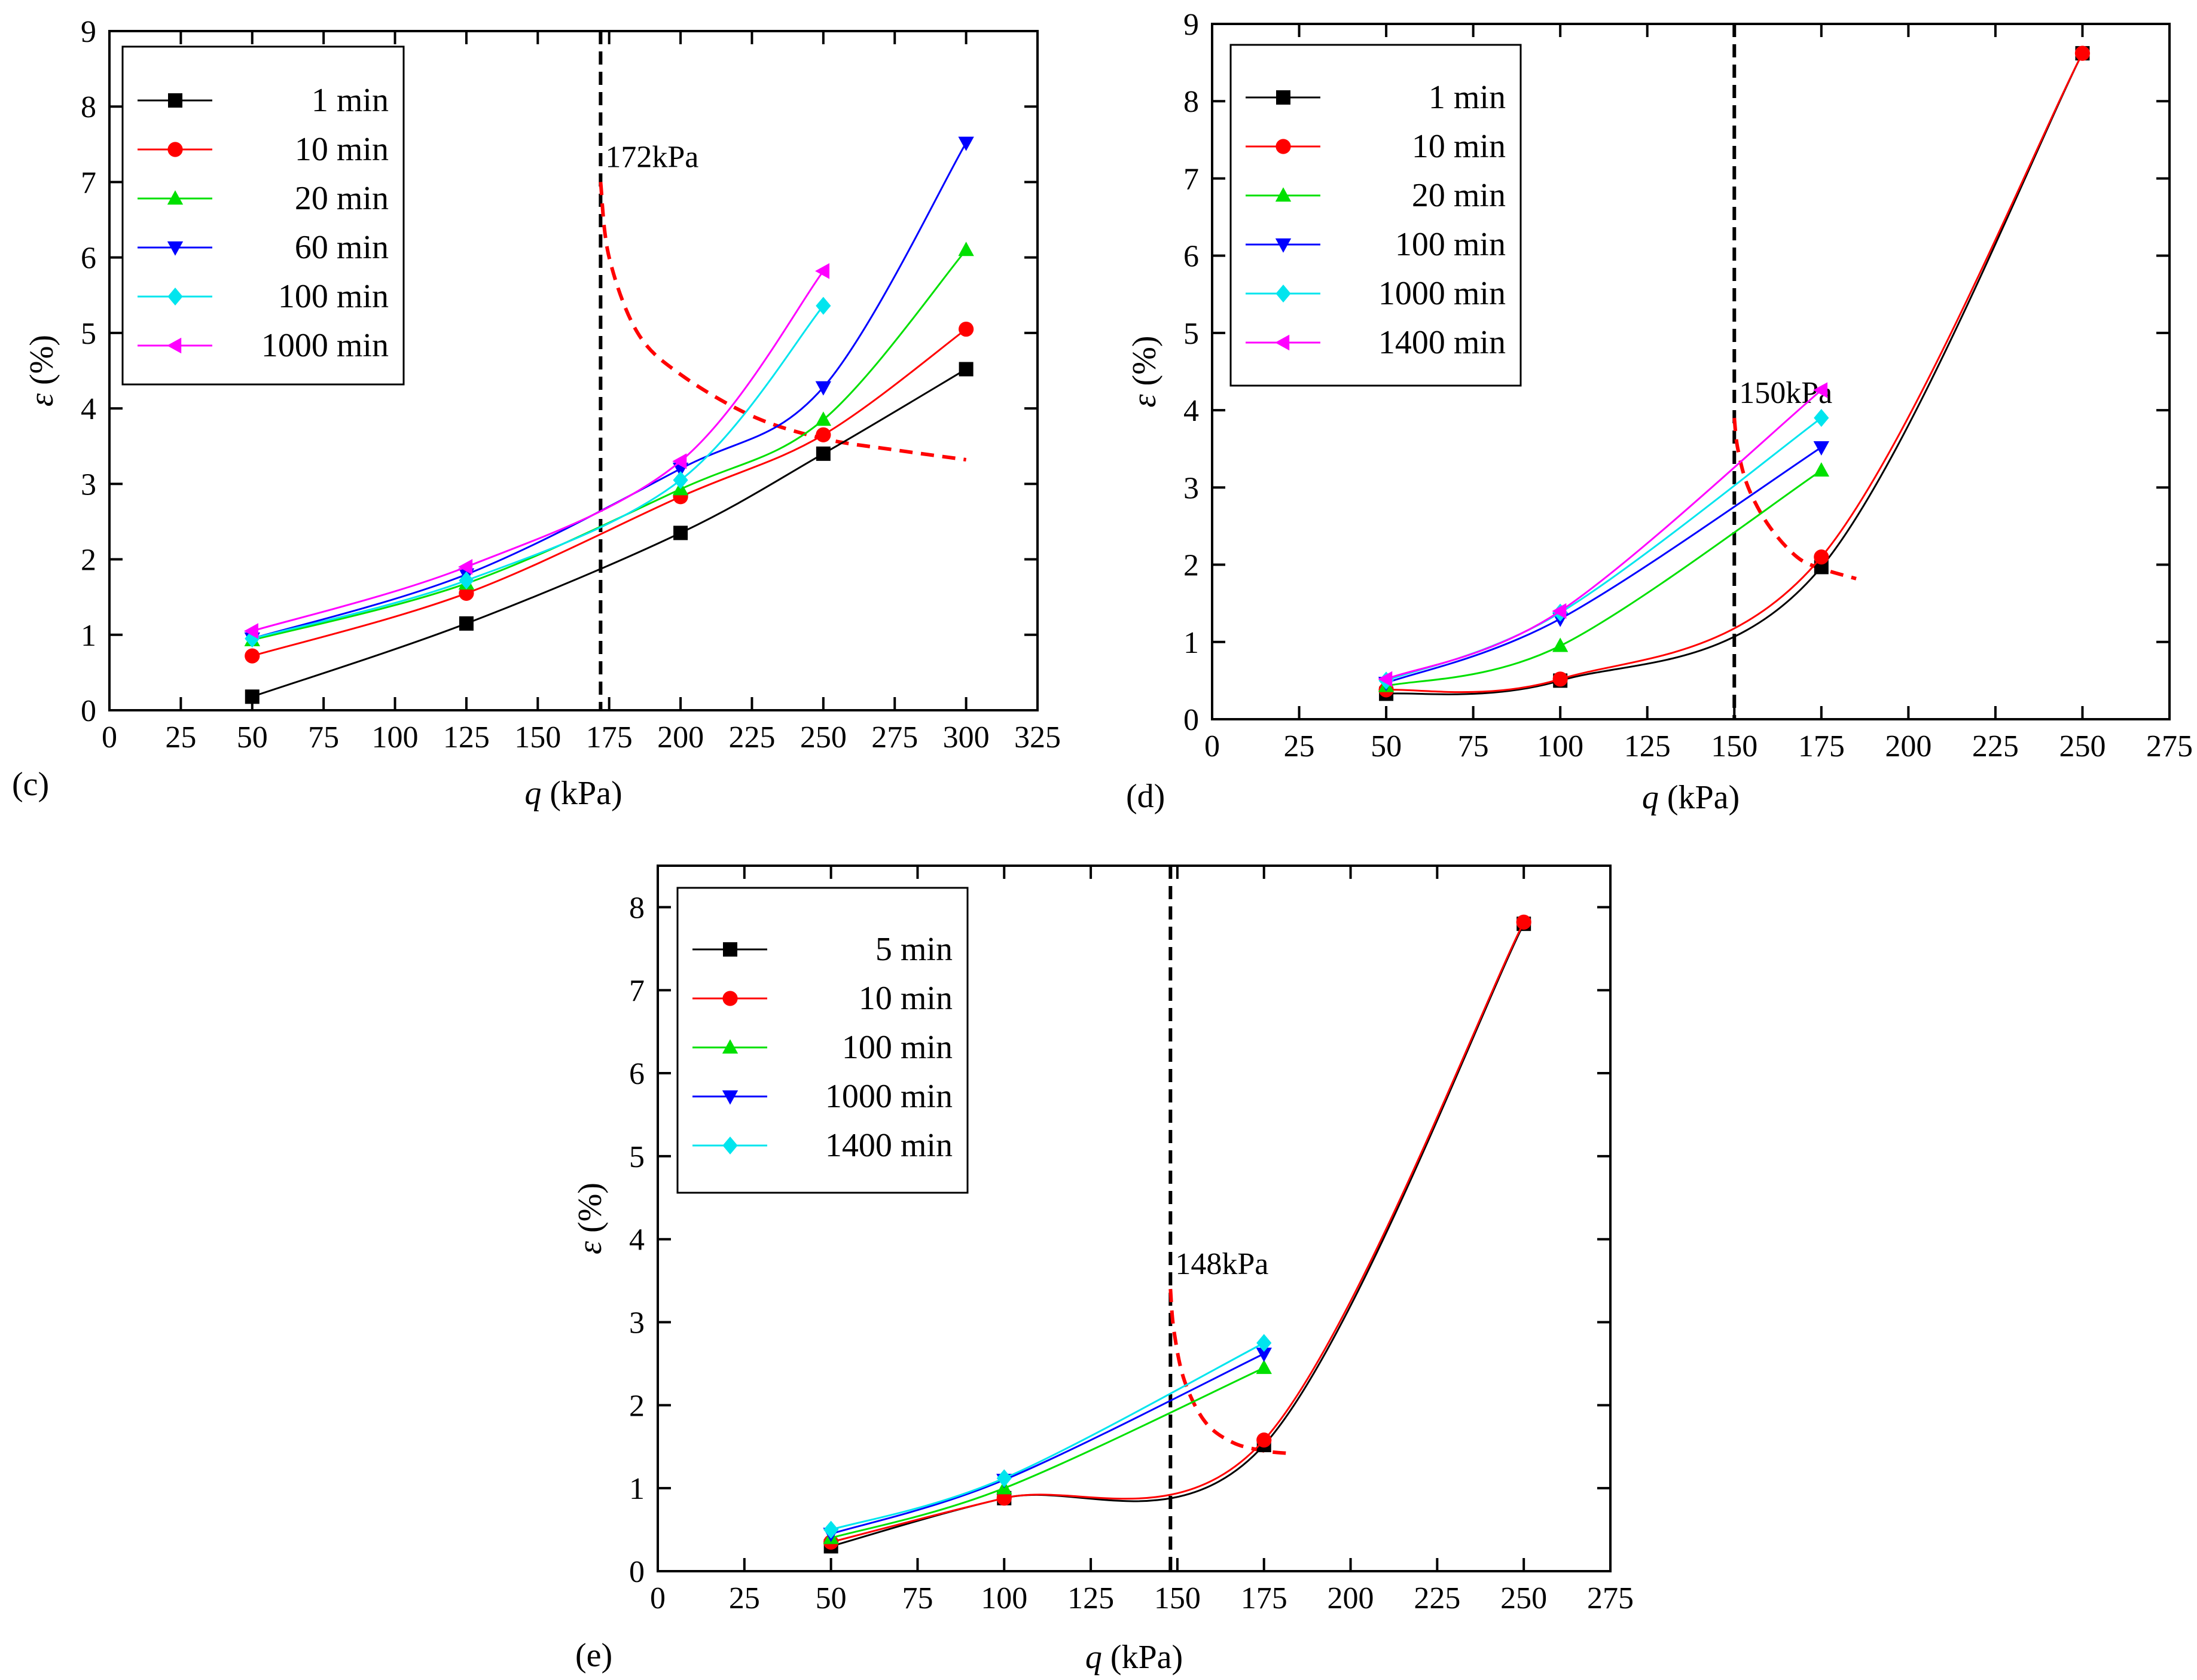  What do you see at coordinates (1134, 1657) in the screenshot?
I see `x-axis-label: q (kPa)` at bounding box center [1134, 1657].